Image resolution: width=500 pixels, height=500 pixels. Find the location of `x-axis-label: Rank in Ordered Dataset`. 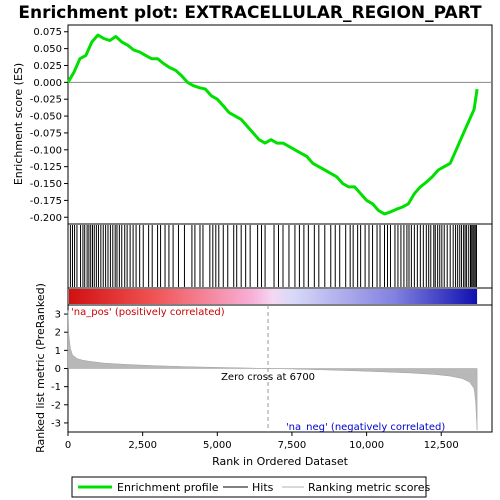

x-axis-label: Rank in Ordered Dataset is located at coordinates (280, 461).